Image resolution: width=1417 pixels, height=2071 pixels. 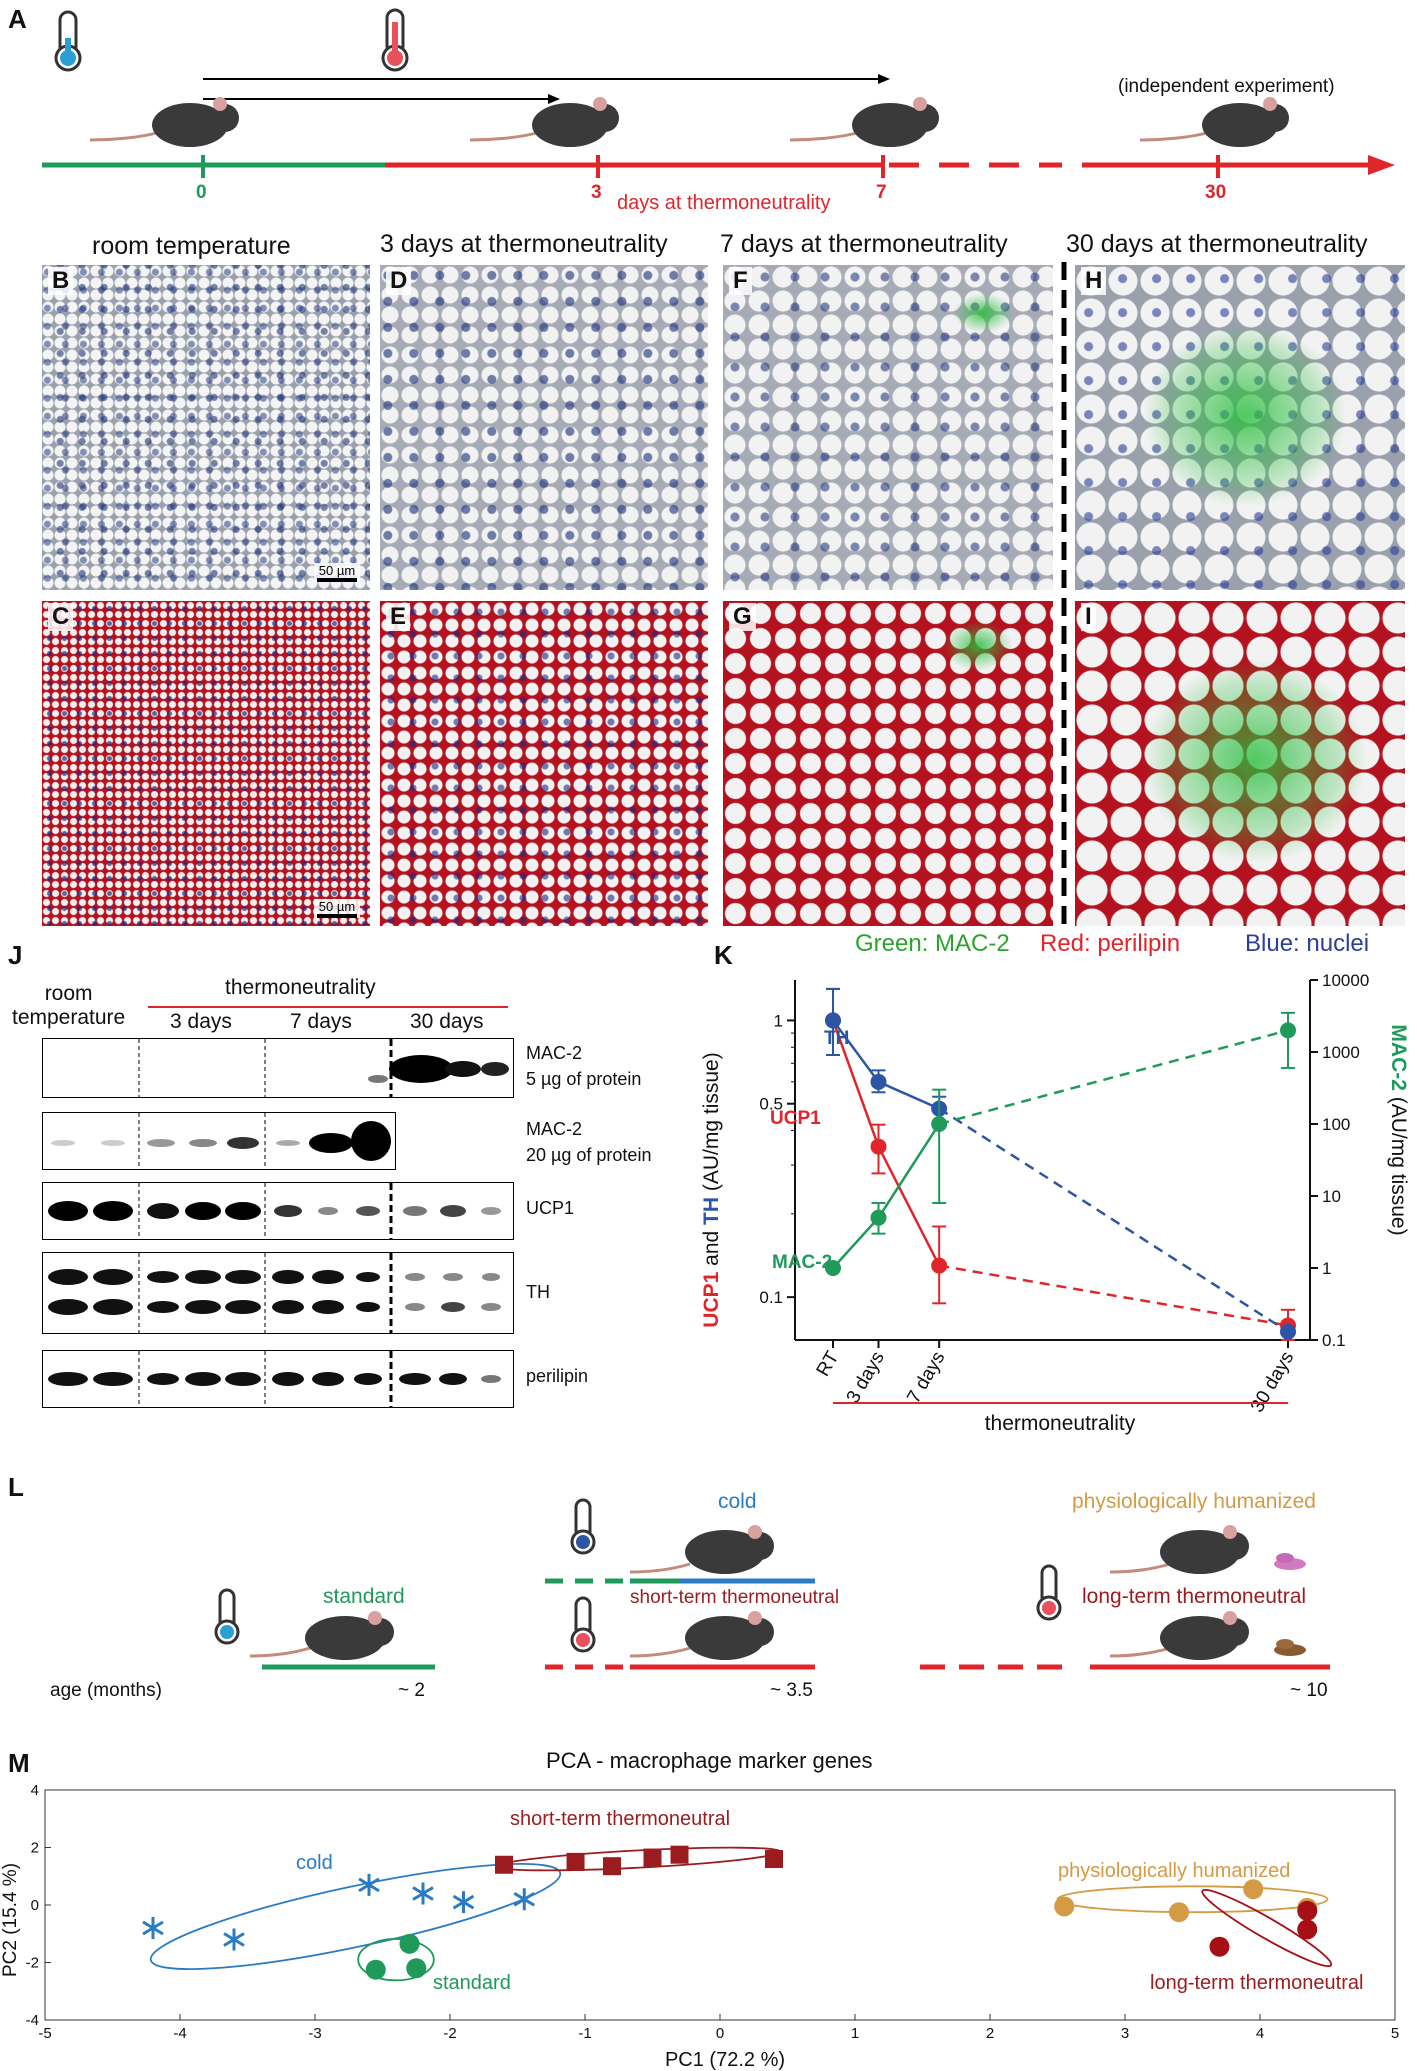 What do you see at coordinates (584, 2033) in the screenshot?
I see `chart-m-x-tick-label: -1` at bounding box center [584, 2033].